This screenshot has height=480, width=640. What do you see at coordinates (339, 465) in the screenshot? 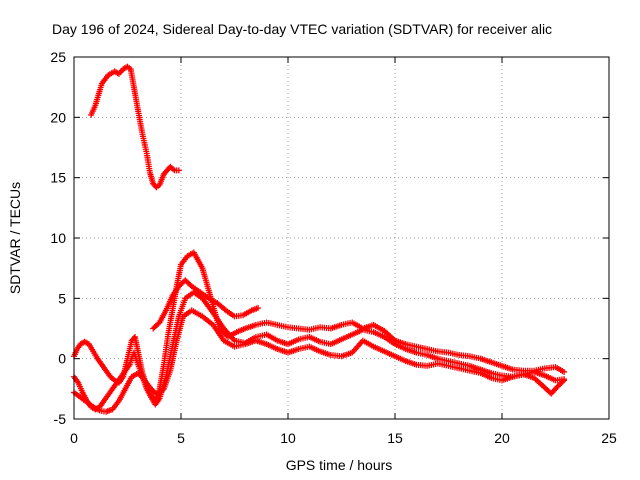
I see `x-axis-label: GPS time / hours` at bounding box center [339, 465].